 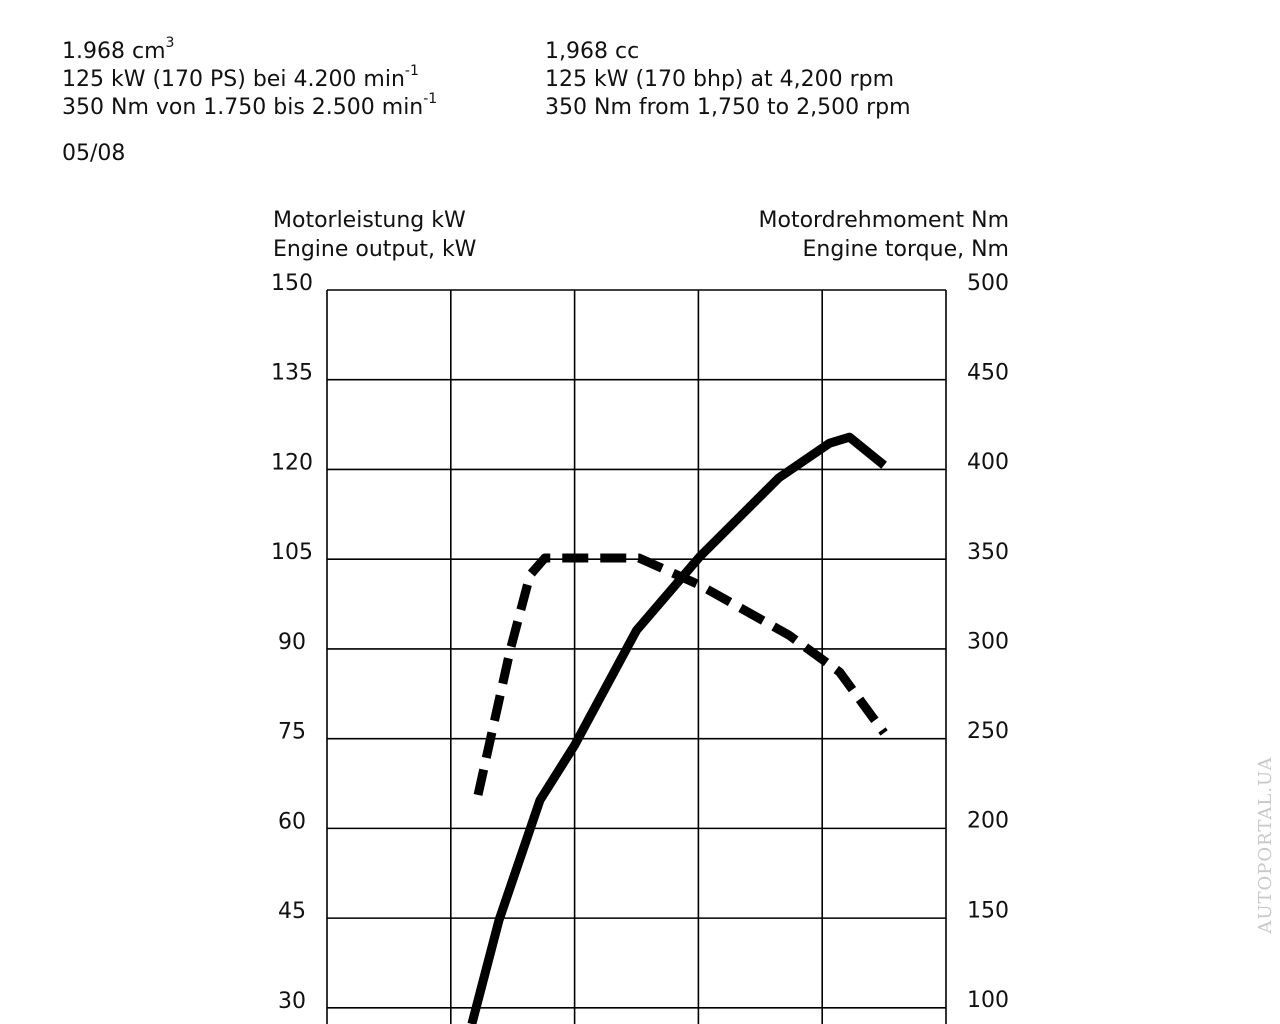 What do you see at coordinates (988, 641) in the screenshot?
I see `y2-tick-label: 300` at bounding box center [988, 641].